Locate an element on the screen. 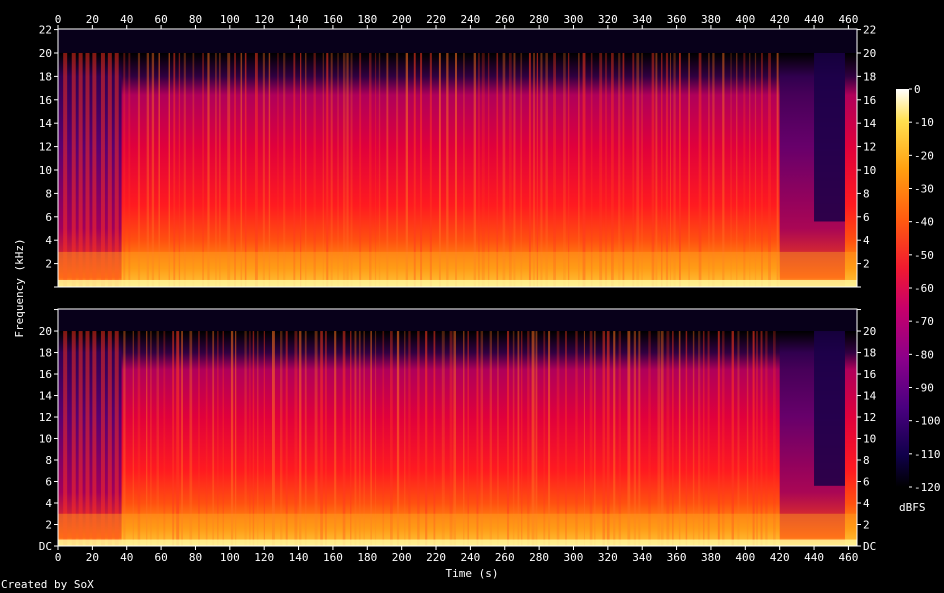 This screenshot has width=944, height=593. y-tick-label: 10 is located at coordinates (869, 439).